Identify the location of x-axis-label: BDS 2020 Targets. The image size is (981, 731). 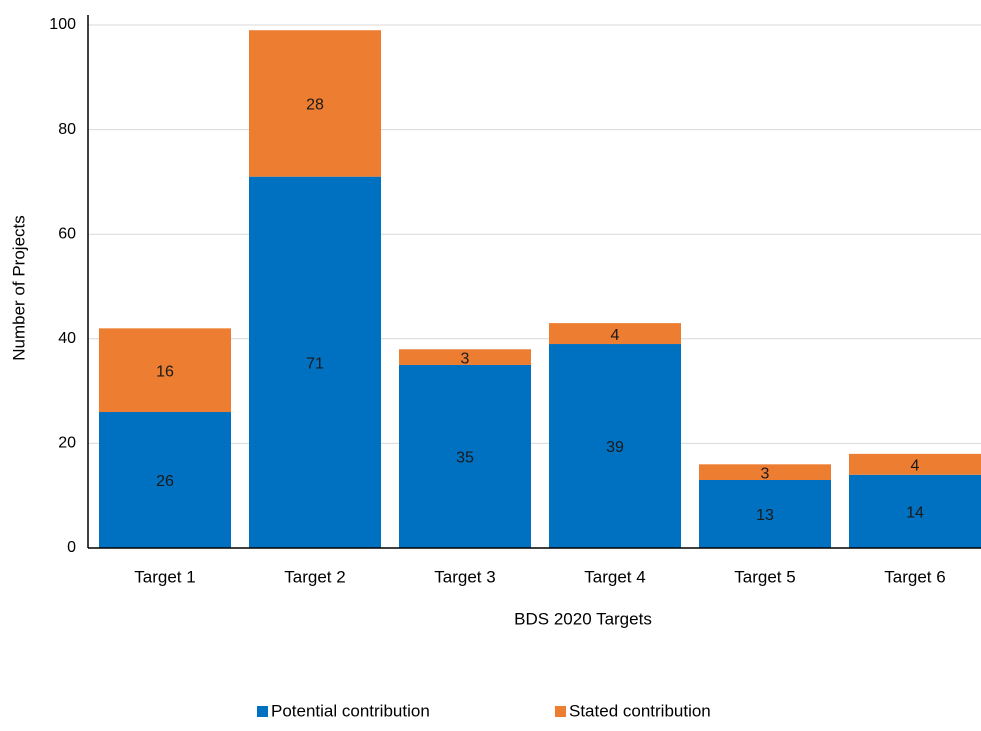
(583, 618).